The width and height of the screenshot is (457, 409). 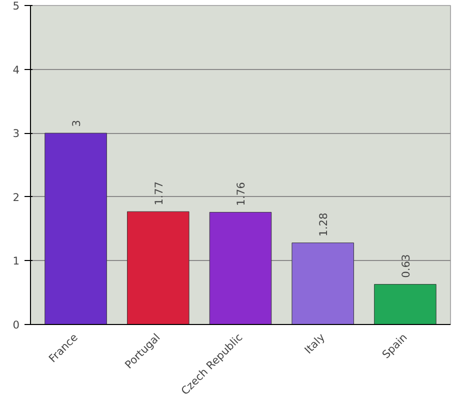 I want to click on data-label: 1.76, so click(x=241, y=194).